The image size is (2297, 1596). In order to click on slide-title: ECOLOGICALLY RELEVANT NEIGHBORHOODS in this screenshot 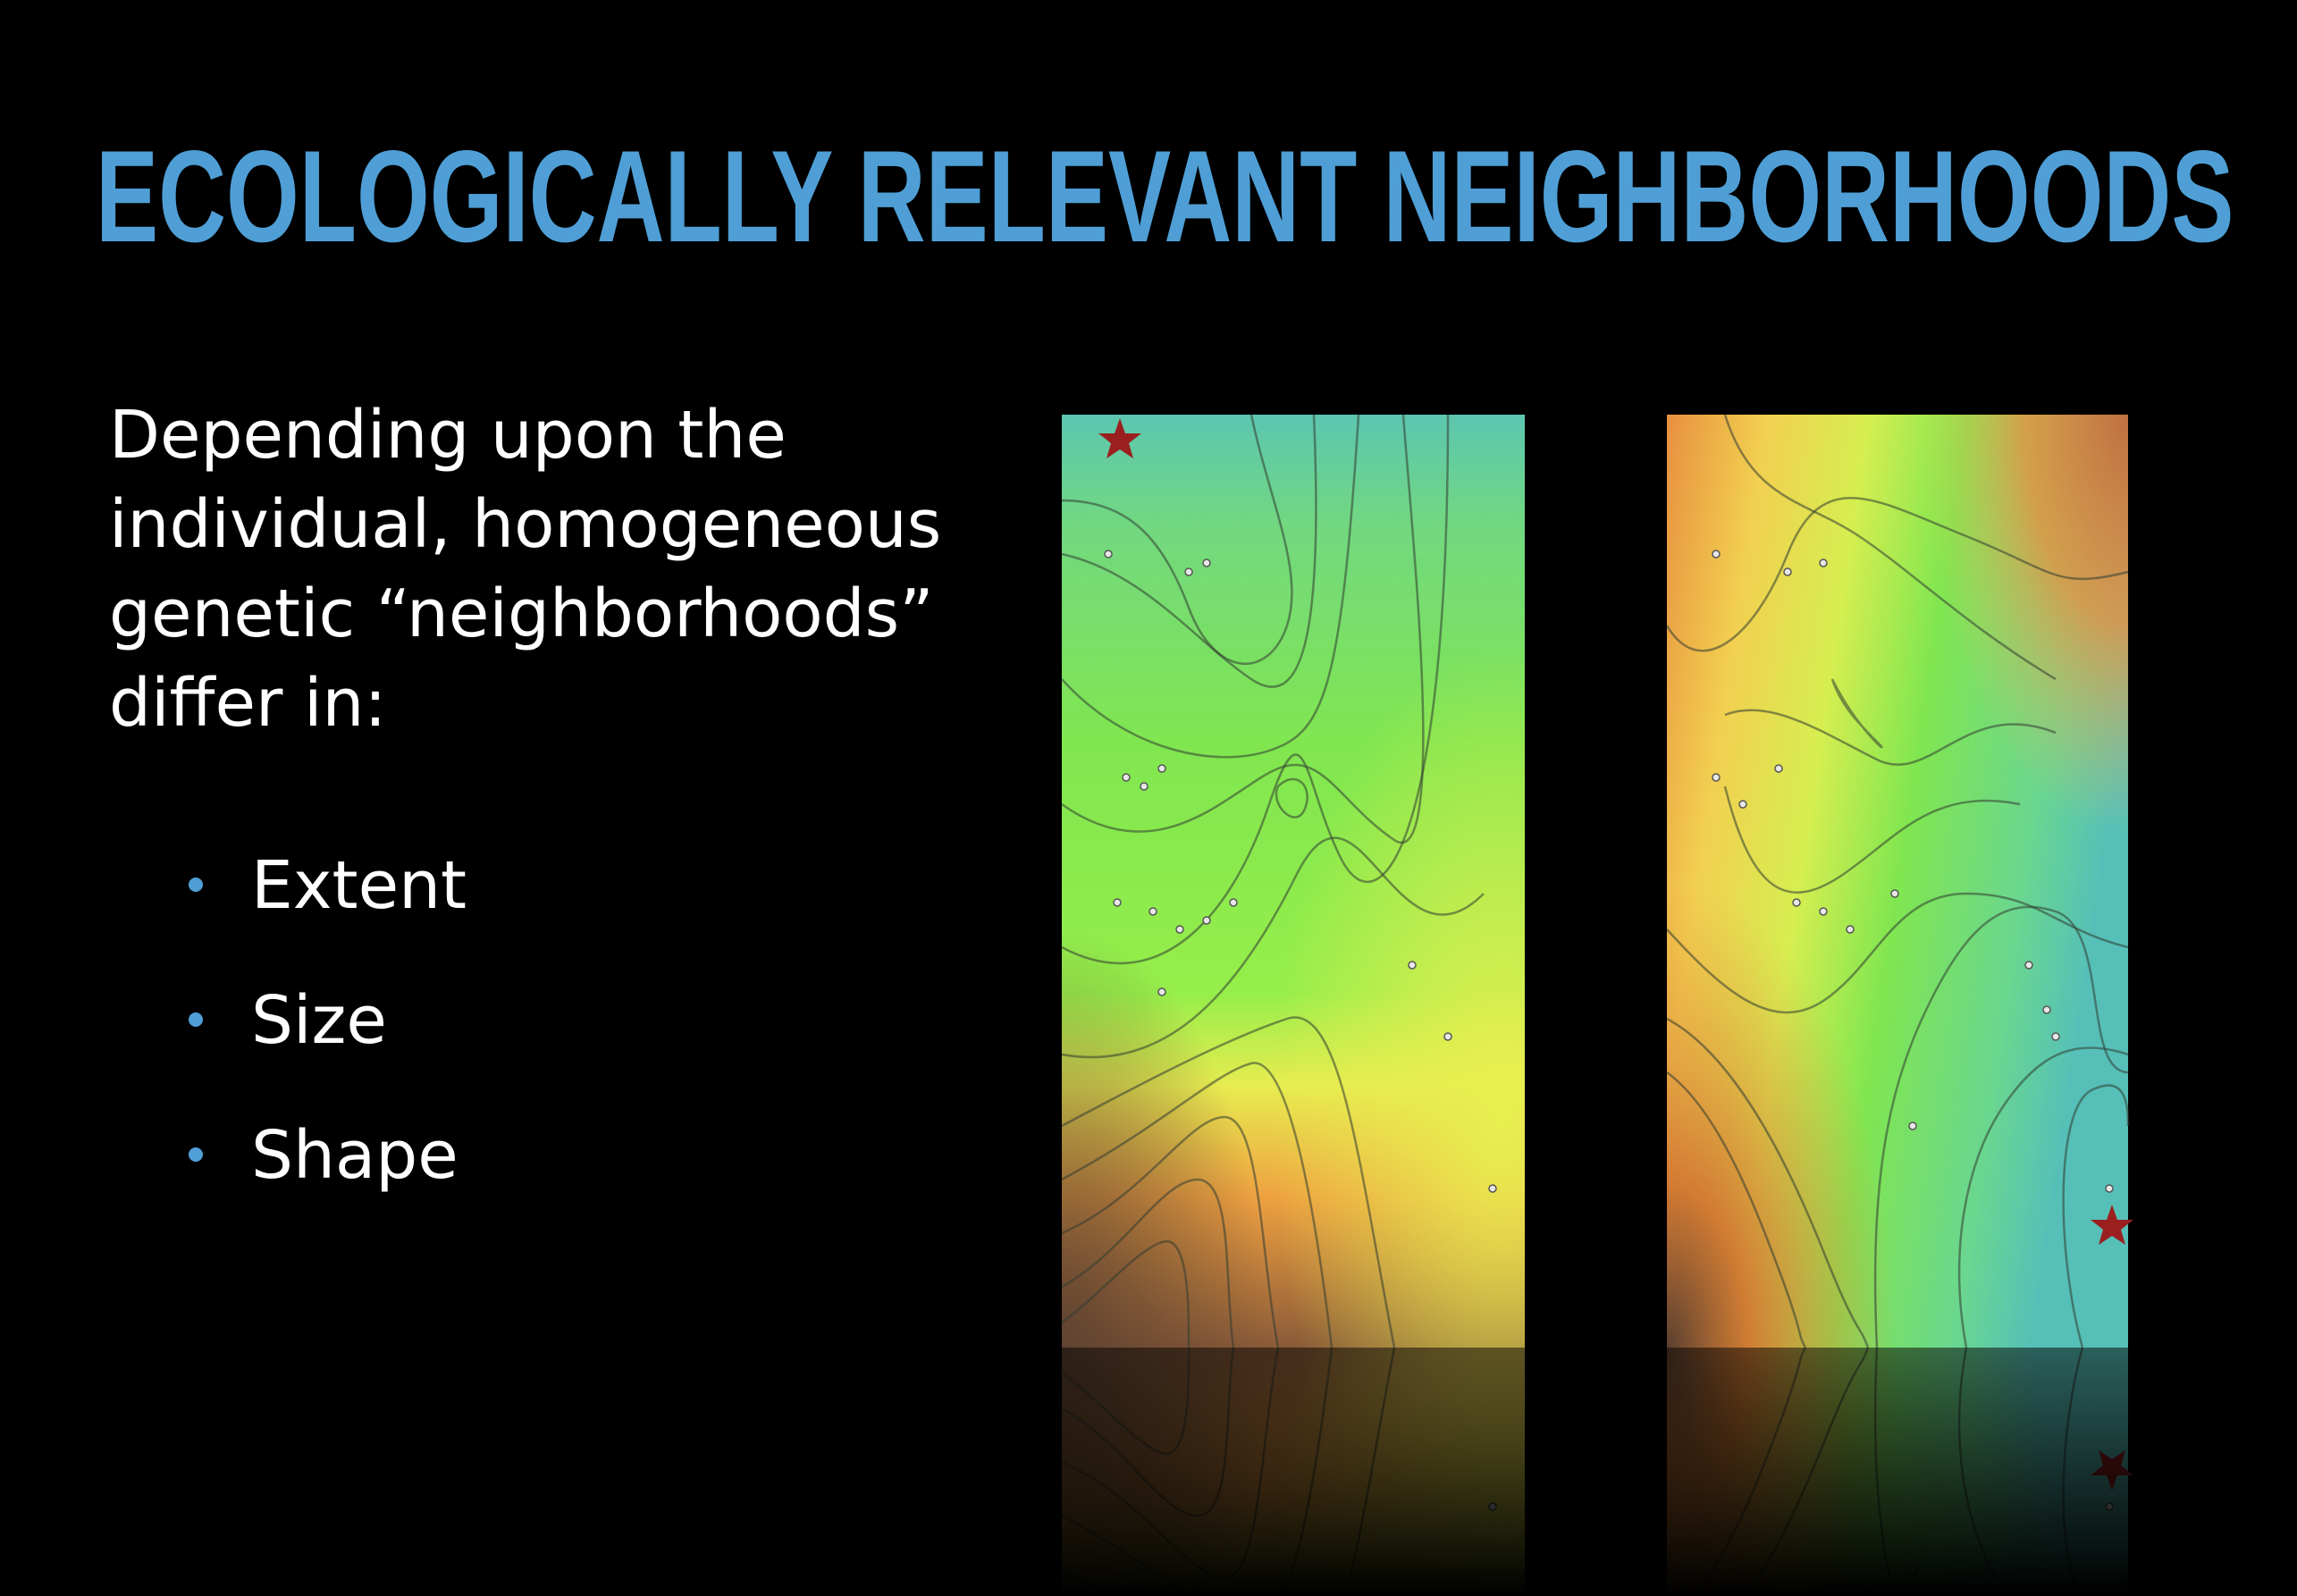, I will do `click(1165, 196)`.